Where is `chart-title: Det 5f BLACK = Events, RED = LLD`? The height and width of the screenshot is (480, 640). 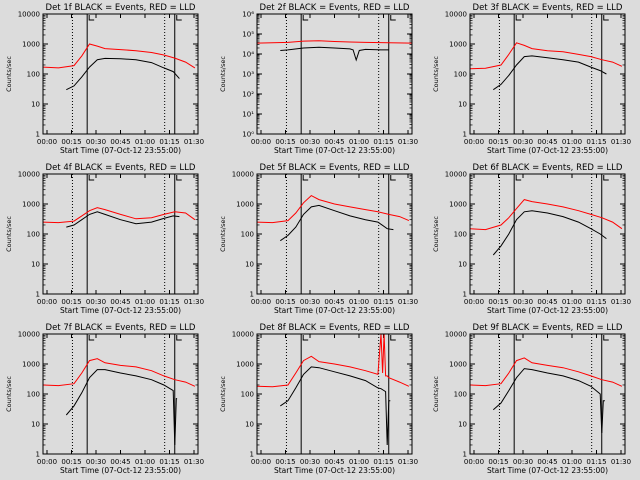 chart-title: Det 5f BLACK = Events, RED = LLD is located at coordinates (335, 168).